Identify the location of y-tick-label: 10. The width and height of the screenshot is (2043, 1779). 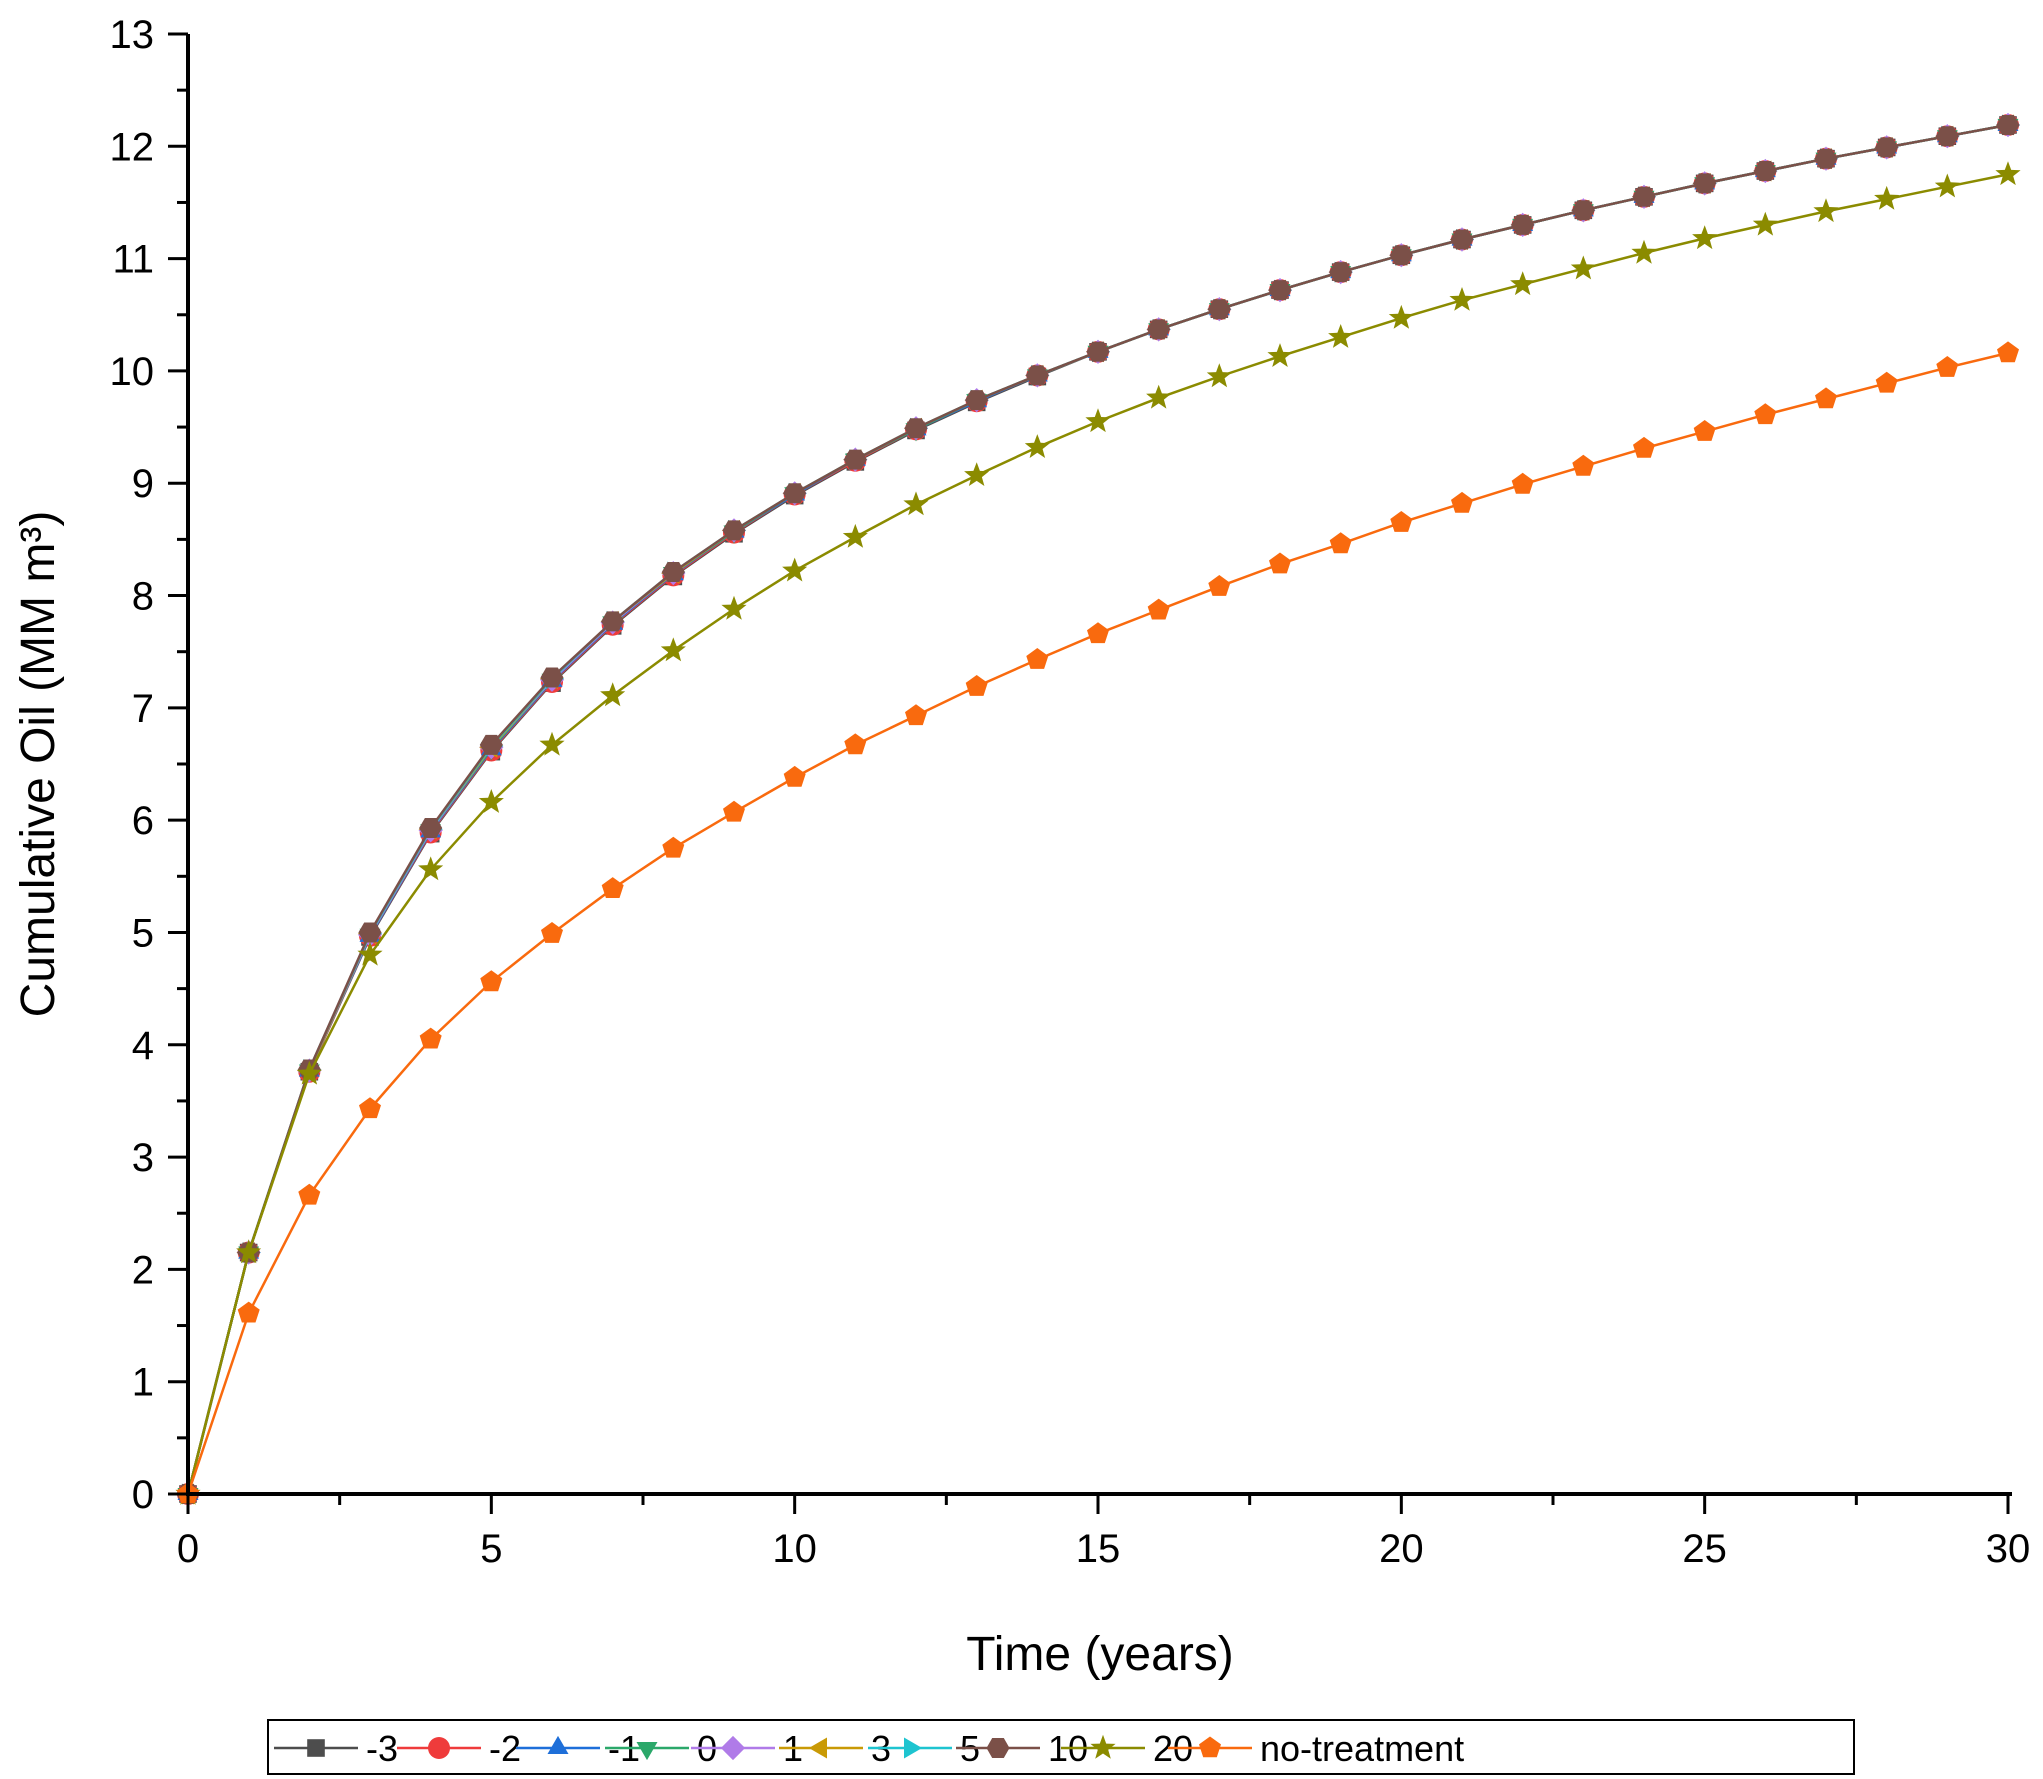
(132, 372).